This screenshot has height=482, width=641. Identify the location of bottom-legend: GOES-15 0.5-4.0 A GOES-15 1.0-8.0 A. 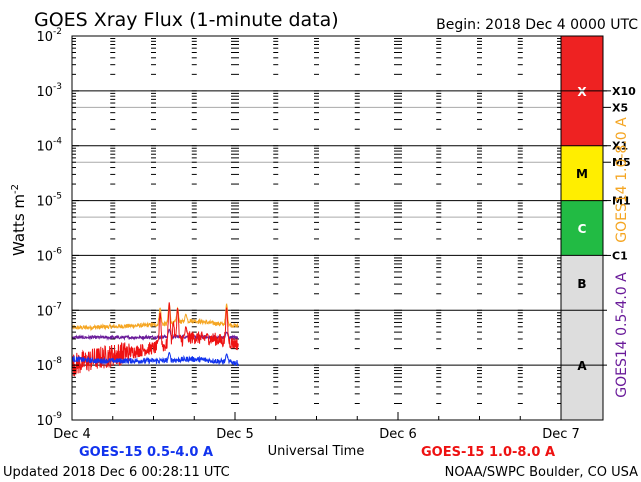
(317, 452).